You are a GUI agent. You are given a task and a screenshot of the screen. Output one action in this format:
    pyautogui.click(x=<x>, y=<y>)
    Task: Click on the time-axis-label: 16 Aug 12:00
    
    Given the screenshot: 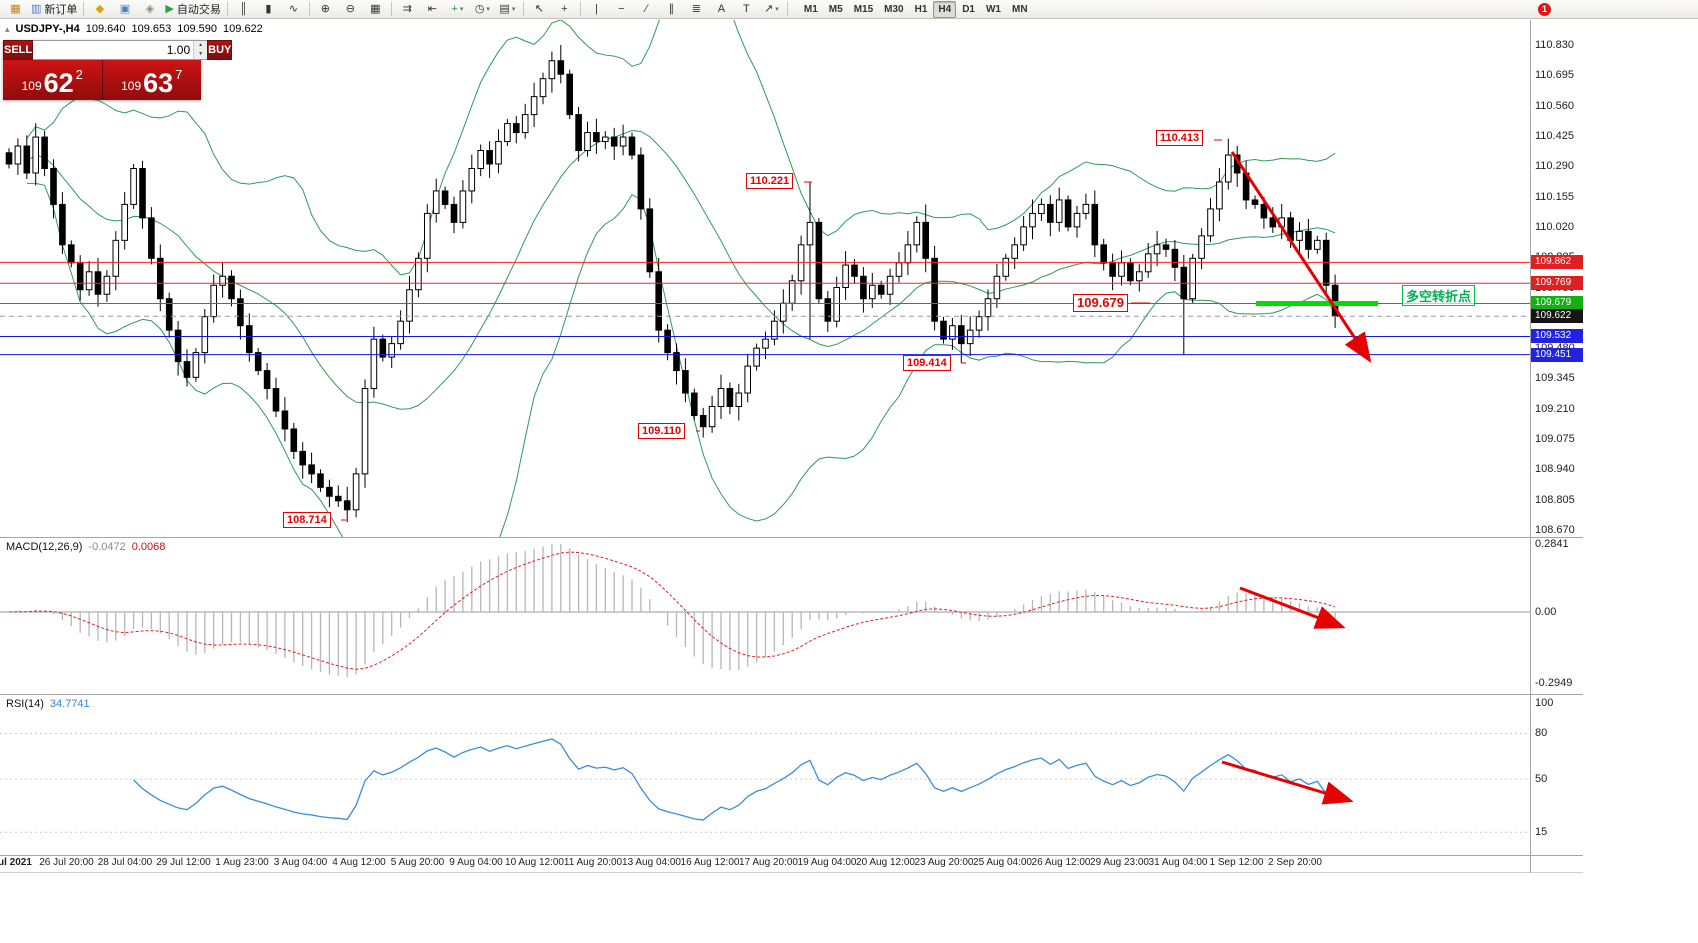 What is the action you would take?
    pyautogui.click(x=710, y=862)
    